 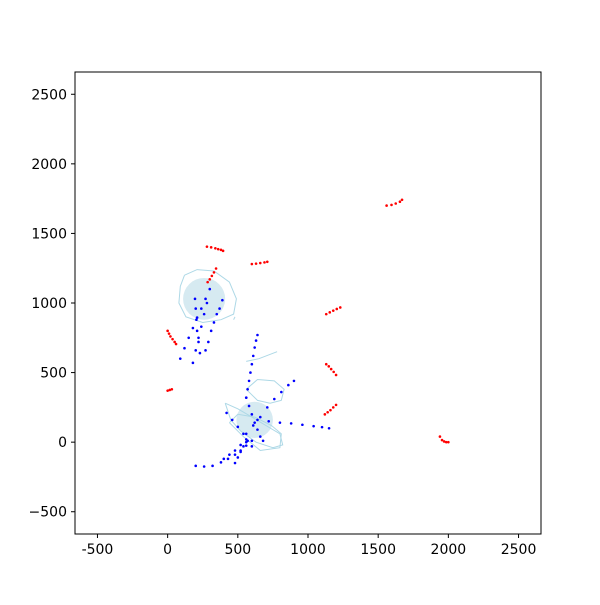 I want to click on x-tick-label: 0, so click(x=167, y=550).